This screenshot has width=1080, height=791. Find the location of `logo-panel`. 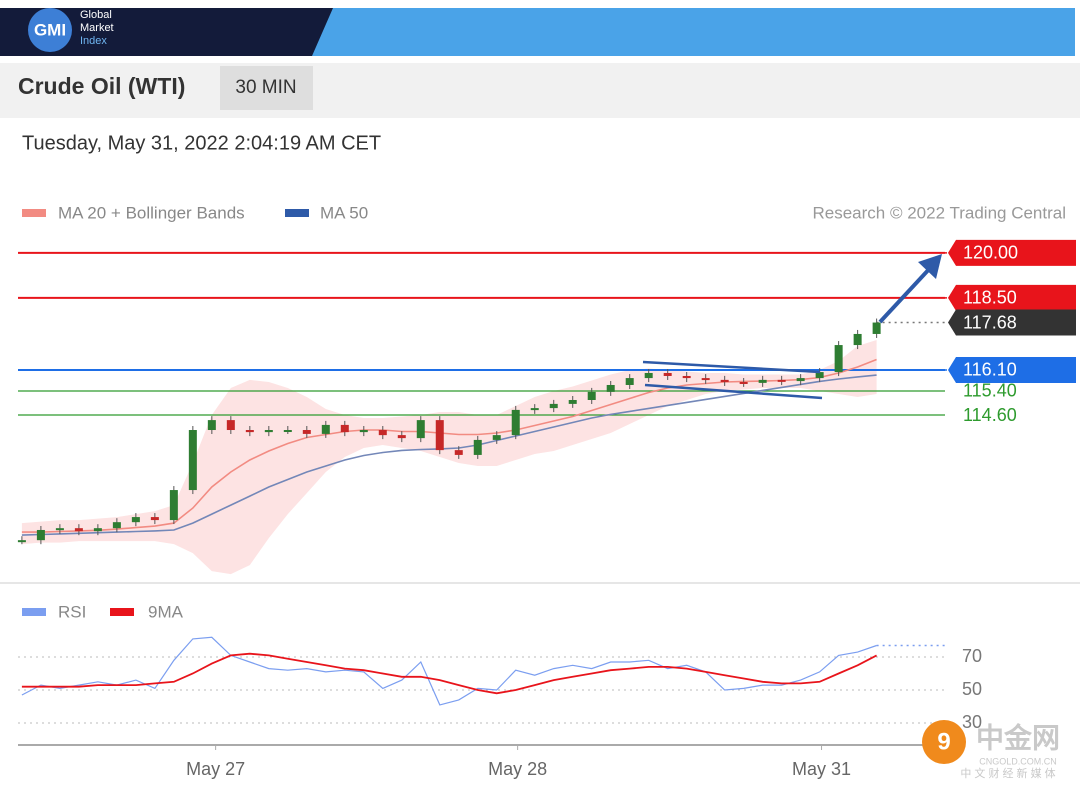

logo-panel is located at coordinates (166, 32).